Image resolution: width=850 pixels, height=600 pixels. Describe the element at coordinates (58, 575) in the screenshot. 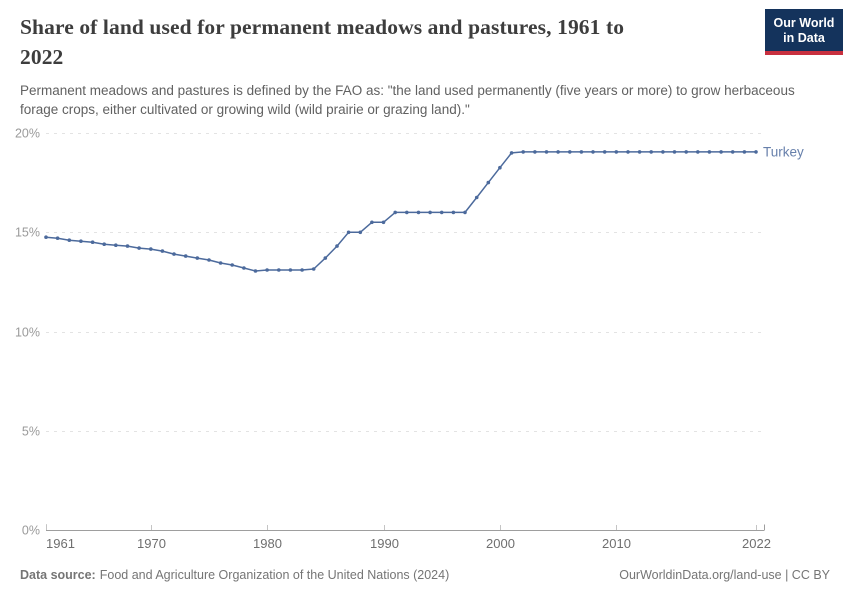

I see `data-source-label: Data source:` at that location.